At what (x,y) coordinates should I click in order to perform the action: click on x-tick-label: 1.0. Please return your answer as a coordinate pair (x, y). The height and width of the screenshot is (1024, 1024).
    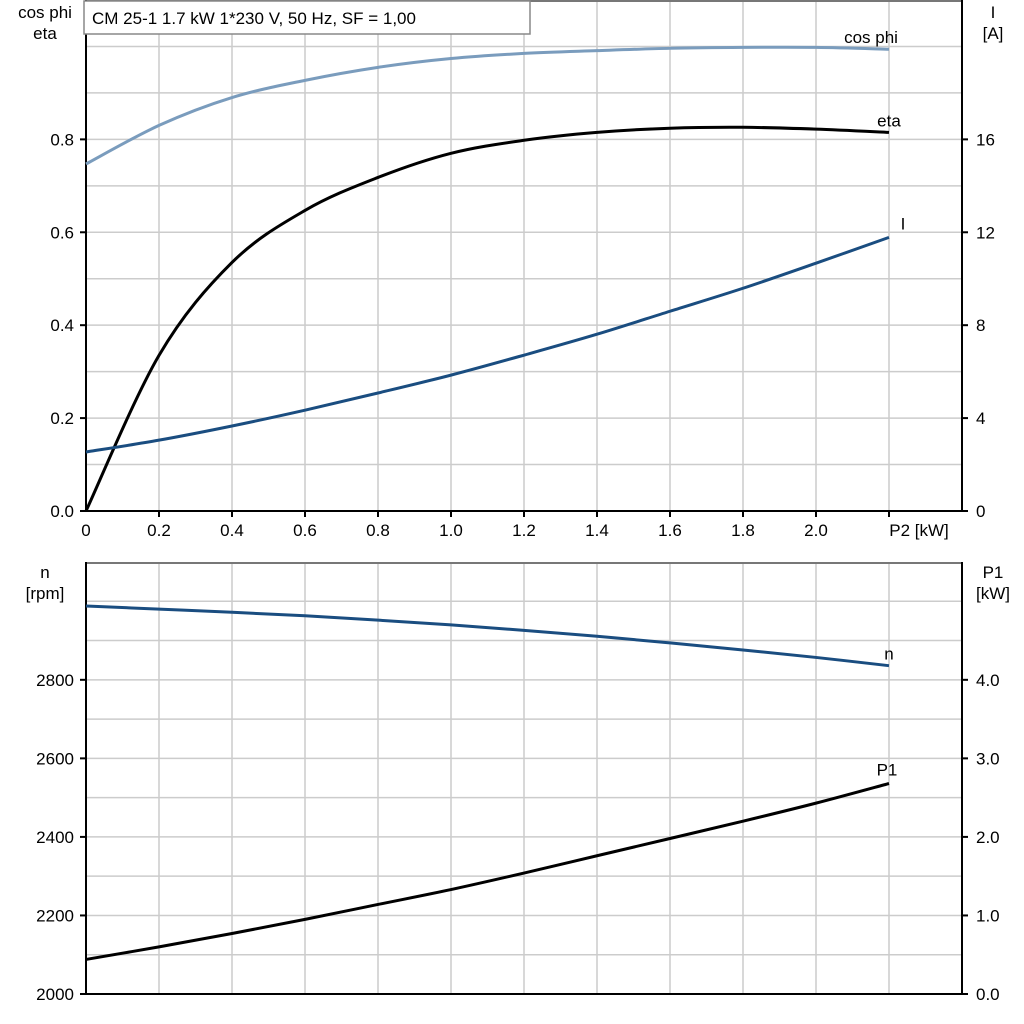
    Looking at the image, I should click on (451, 530).